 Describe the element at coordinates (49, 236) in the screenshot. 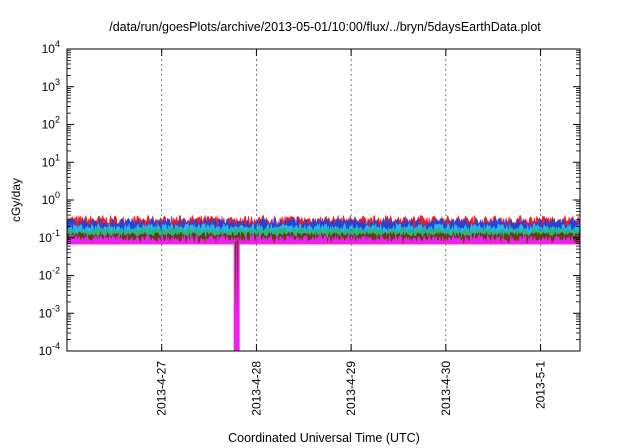

I see `y-tick-label: 10⁻¹` at that location.